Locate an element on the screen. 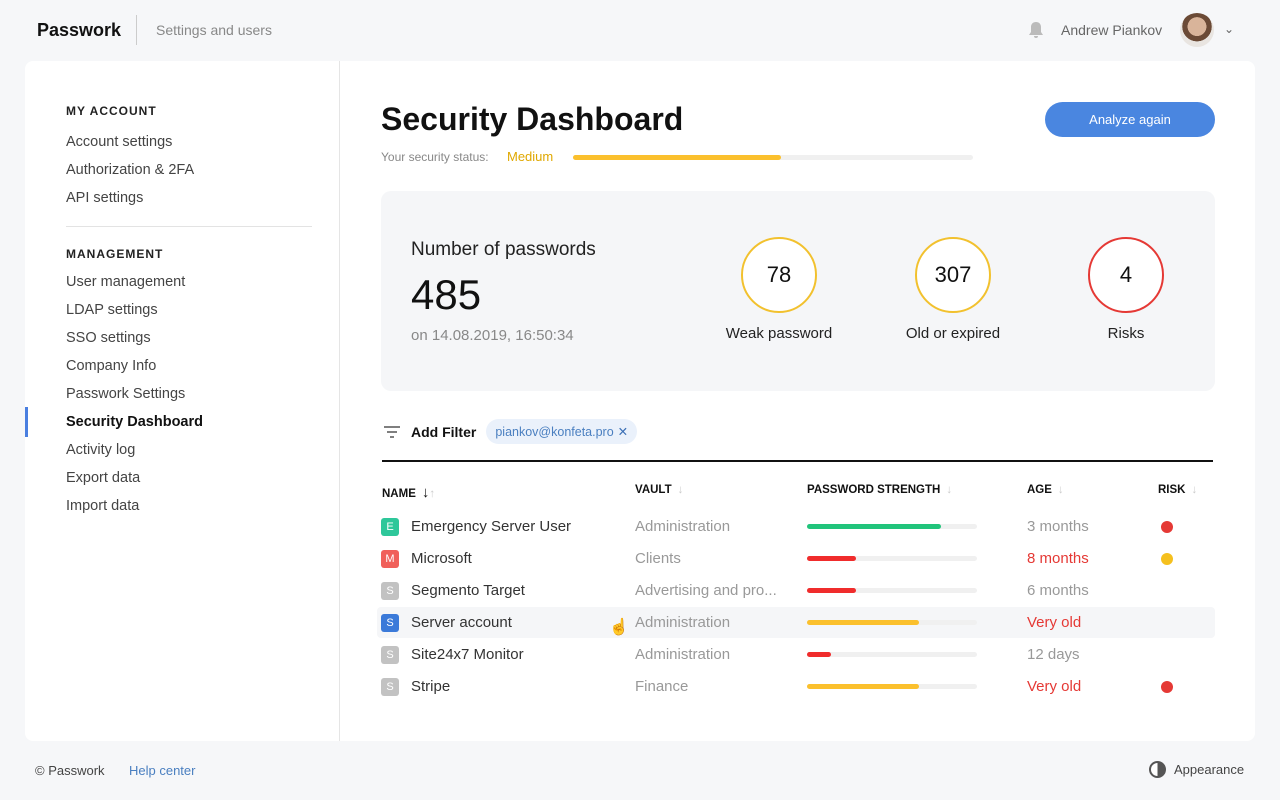 The width and height of the screenshot is (1280, 800). sort-up-icon: ↑ is located at coordinates (432, 494).